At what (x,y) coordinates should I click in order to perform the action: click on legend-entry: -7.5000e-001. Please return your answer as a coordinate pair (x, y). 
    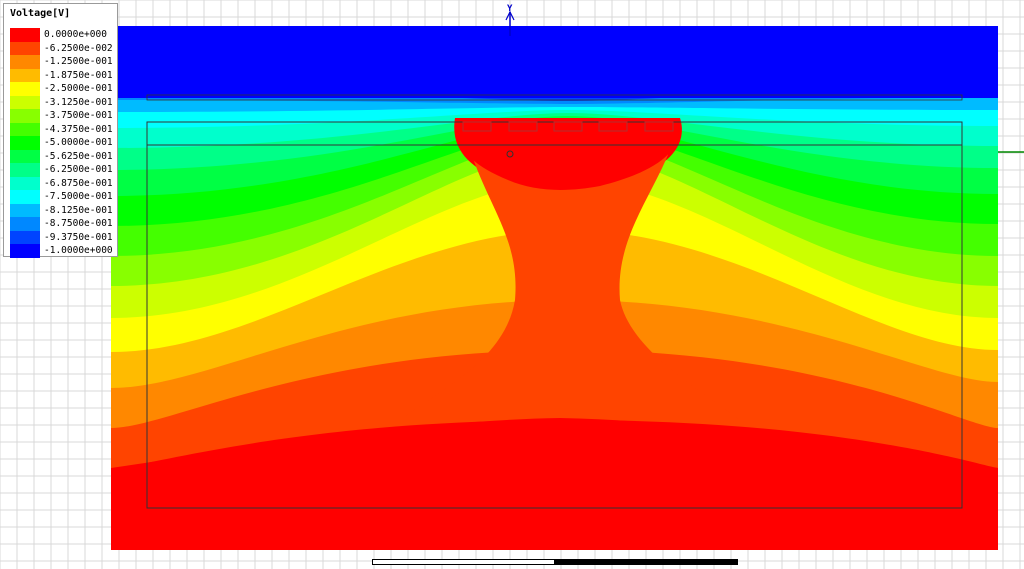
    Looking at the image, I should click on (64, 197).